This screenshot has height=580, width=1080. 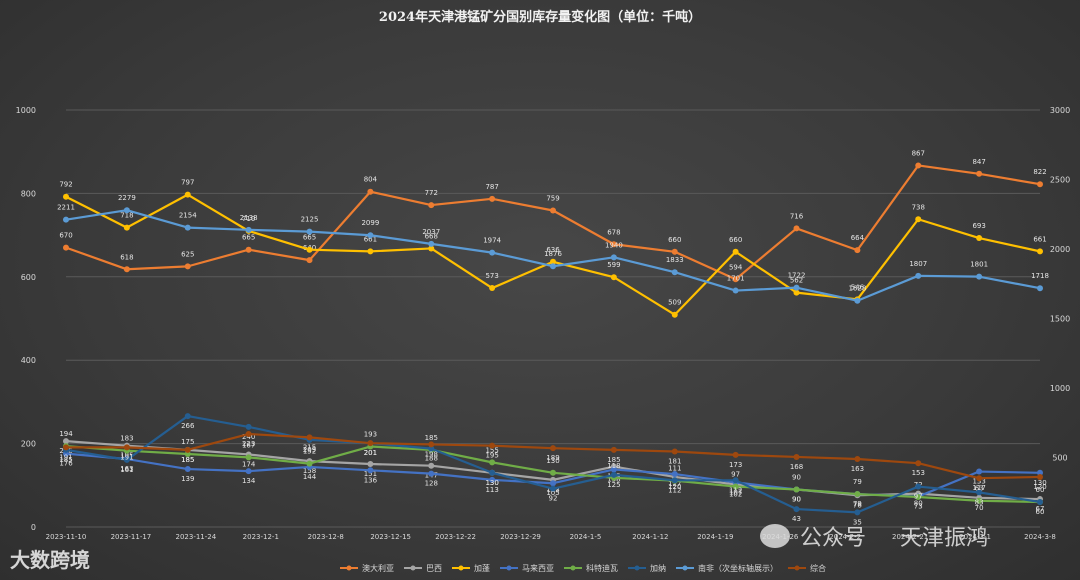 What do you see at coordinates (857, 469) in the screenshot?
I see `data-label: 163` at bounding box center [857, 469].